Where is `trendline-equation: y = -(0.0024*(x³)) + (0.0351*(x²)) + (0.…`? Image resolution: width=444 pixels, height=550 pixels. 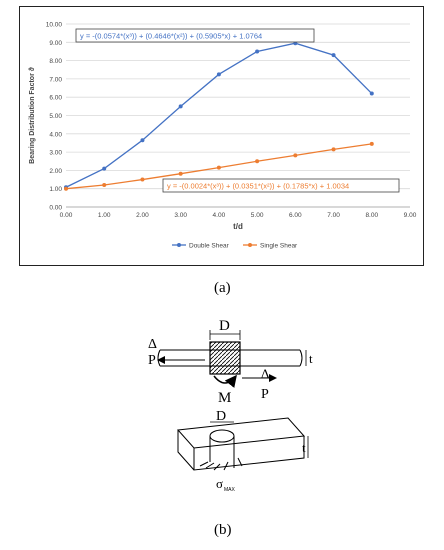
trendline-equation: y = -(0.0024*(x³)) + (0.0351*(x²)) + (0.… is located at coordinates (258, 186).